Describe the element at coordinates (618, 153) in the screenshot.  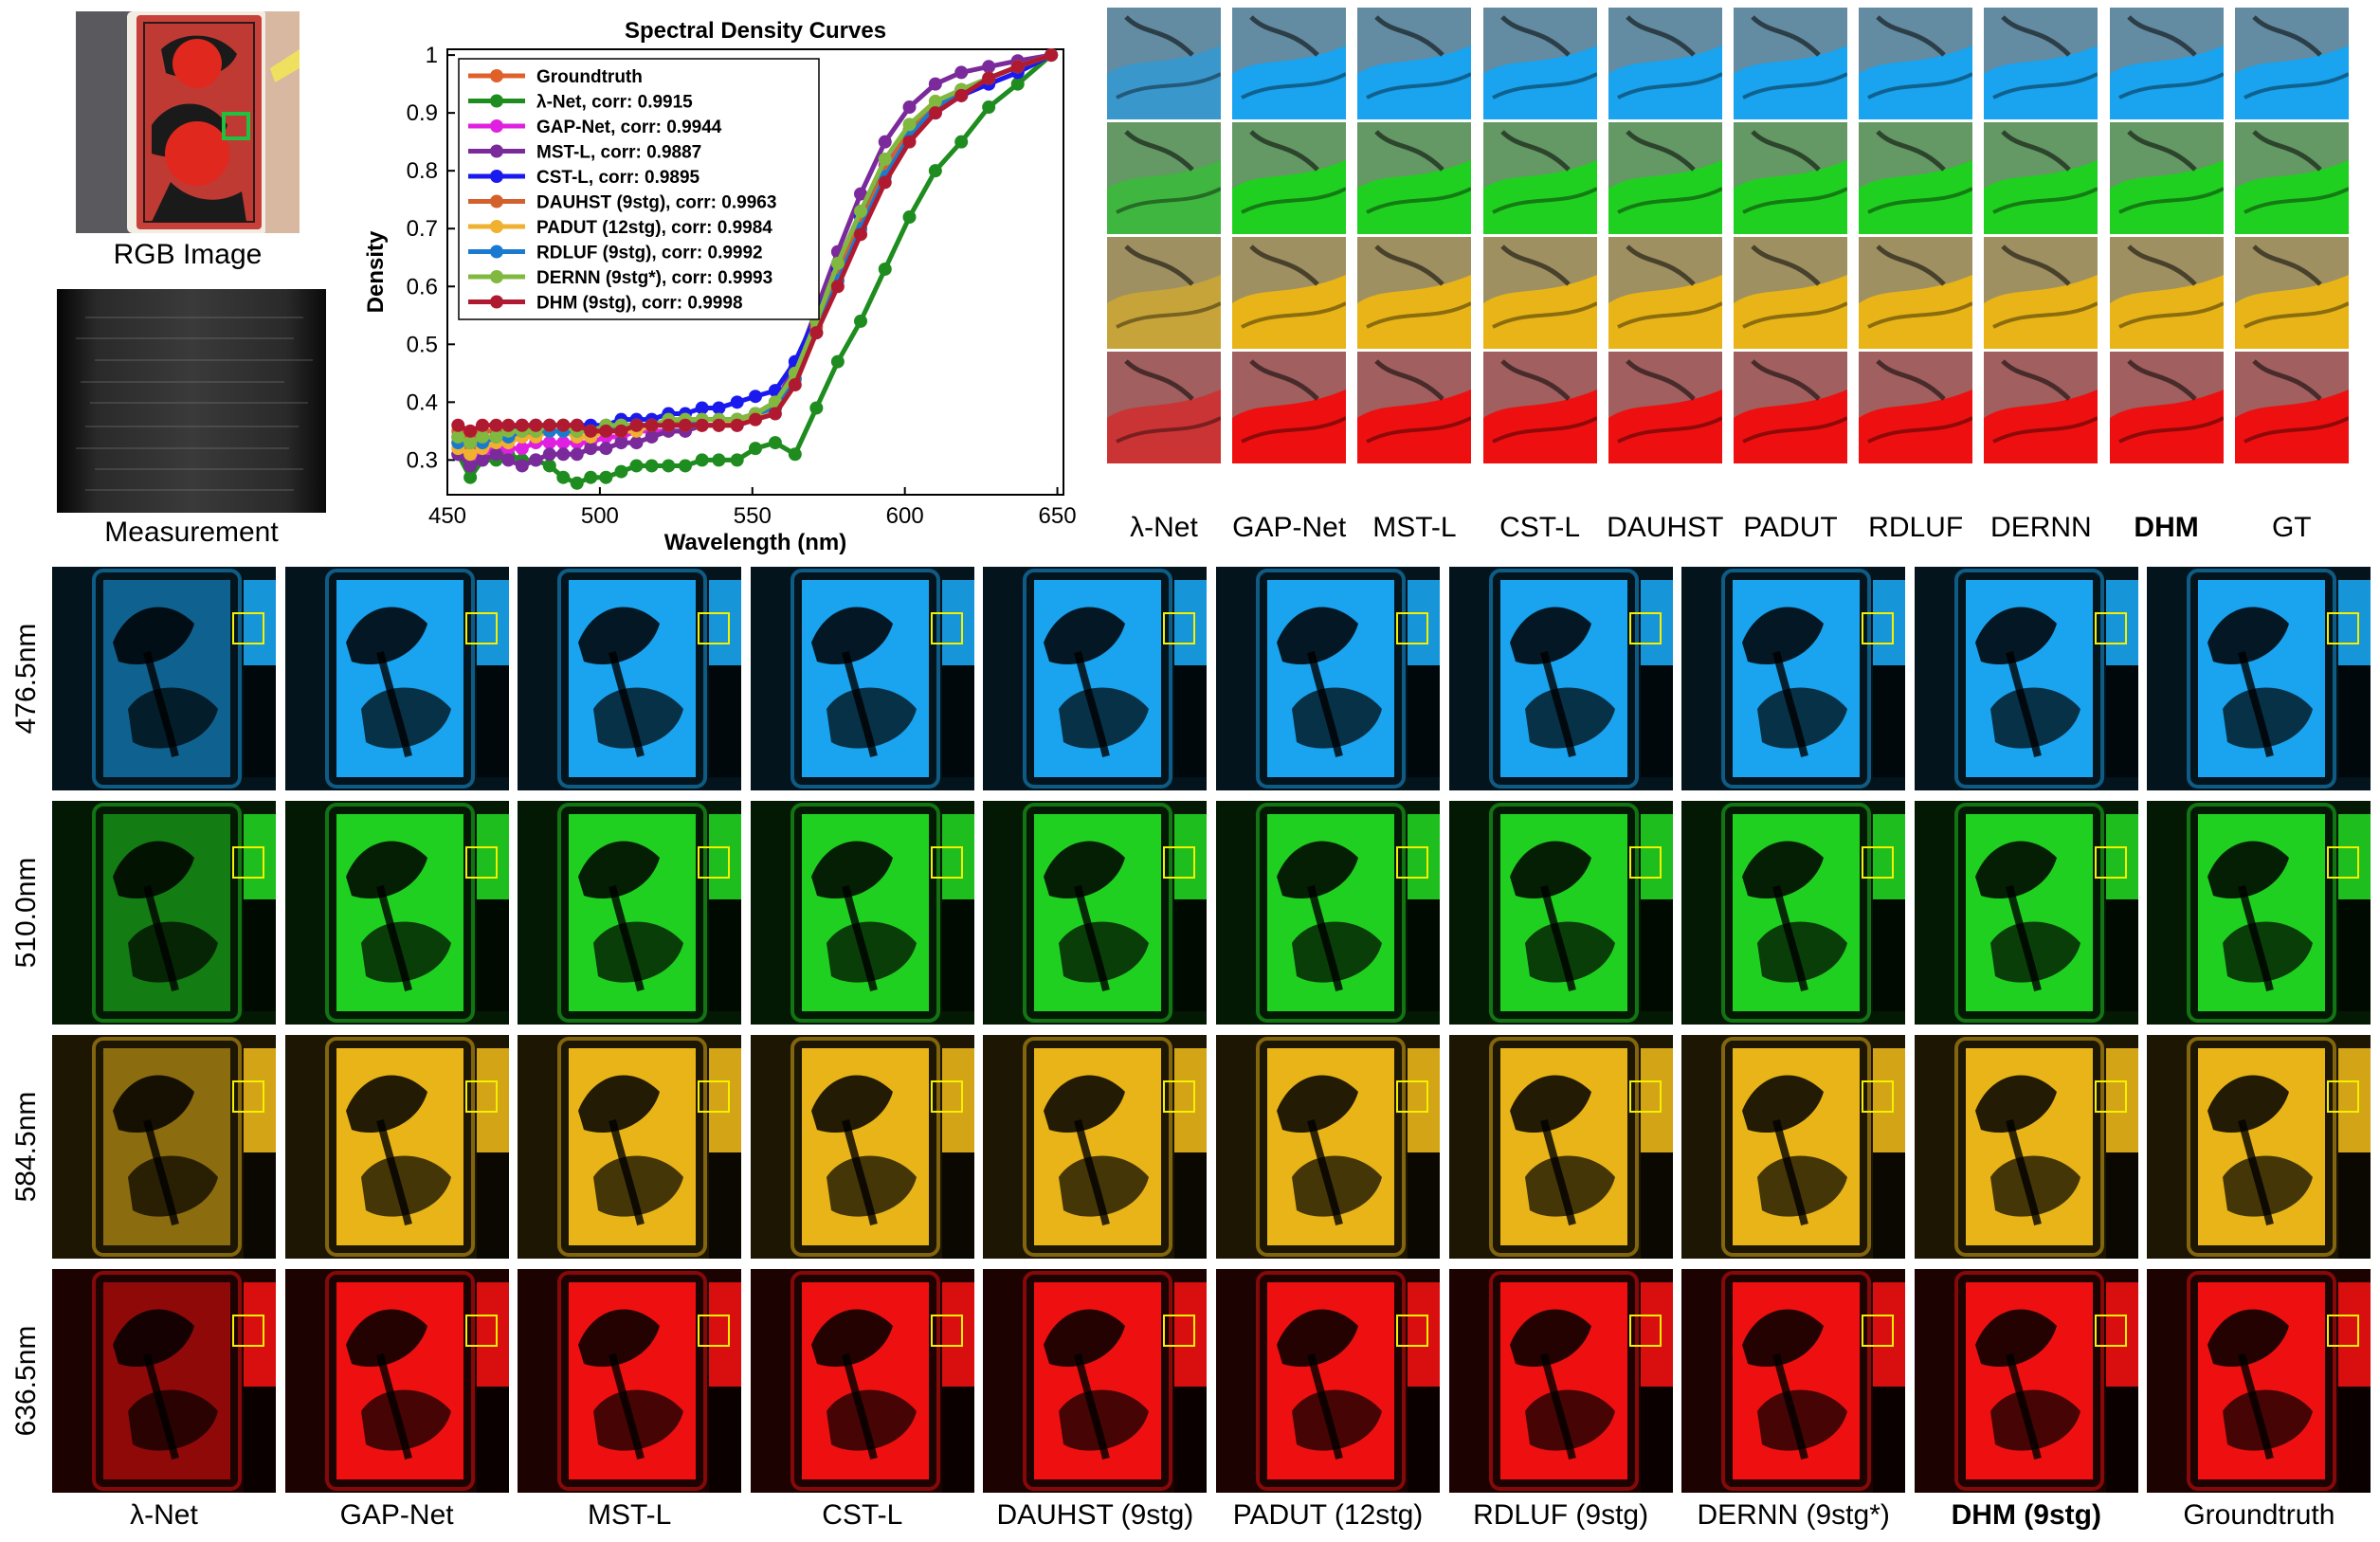
I see `legend-entry: MST-L, corr: 0.9887` at that location.